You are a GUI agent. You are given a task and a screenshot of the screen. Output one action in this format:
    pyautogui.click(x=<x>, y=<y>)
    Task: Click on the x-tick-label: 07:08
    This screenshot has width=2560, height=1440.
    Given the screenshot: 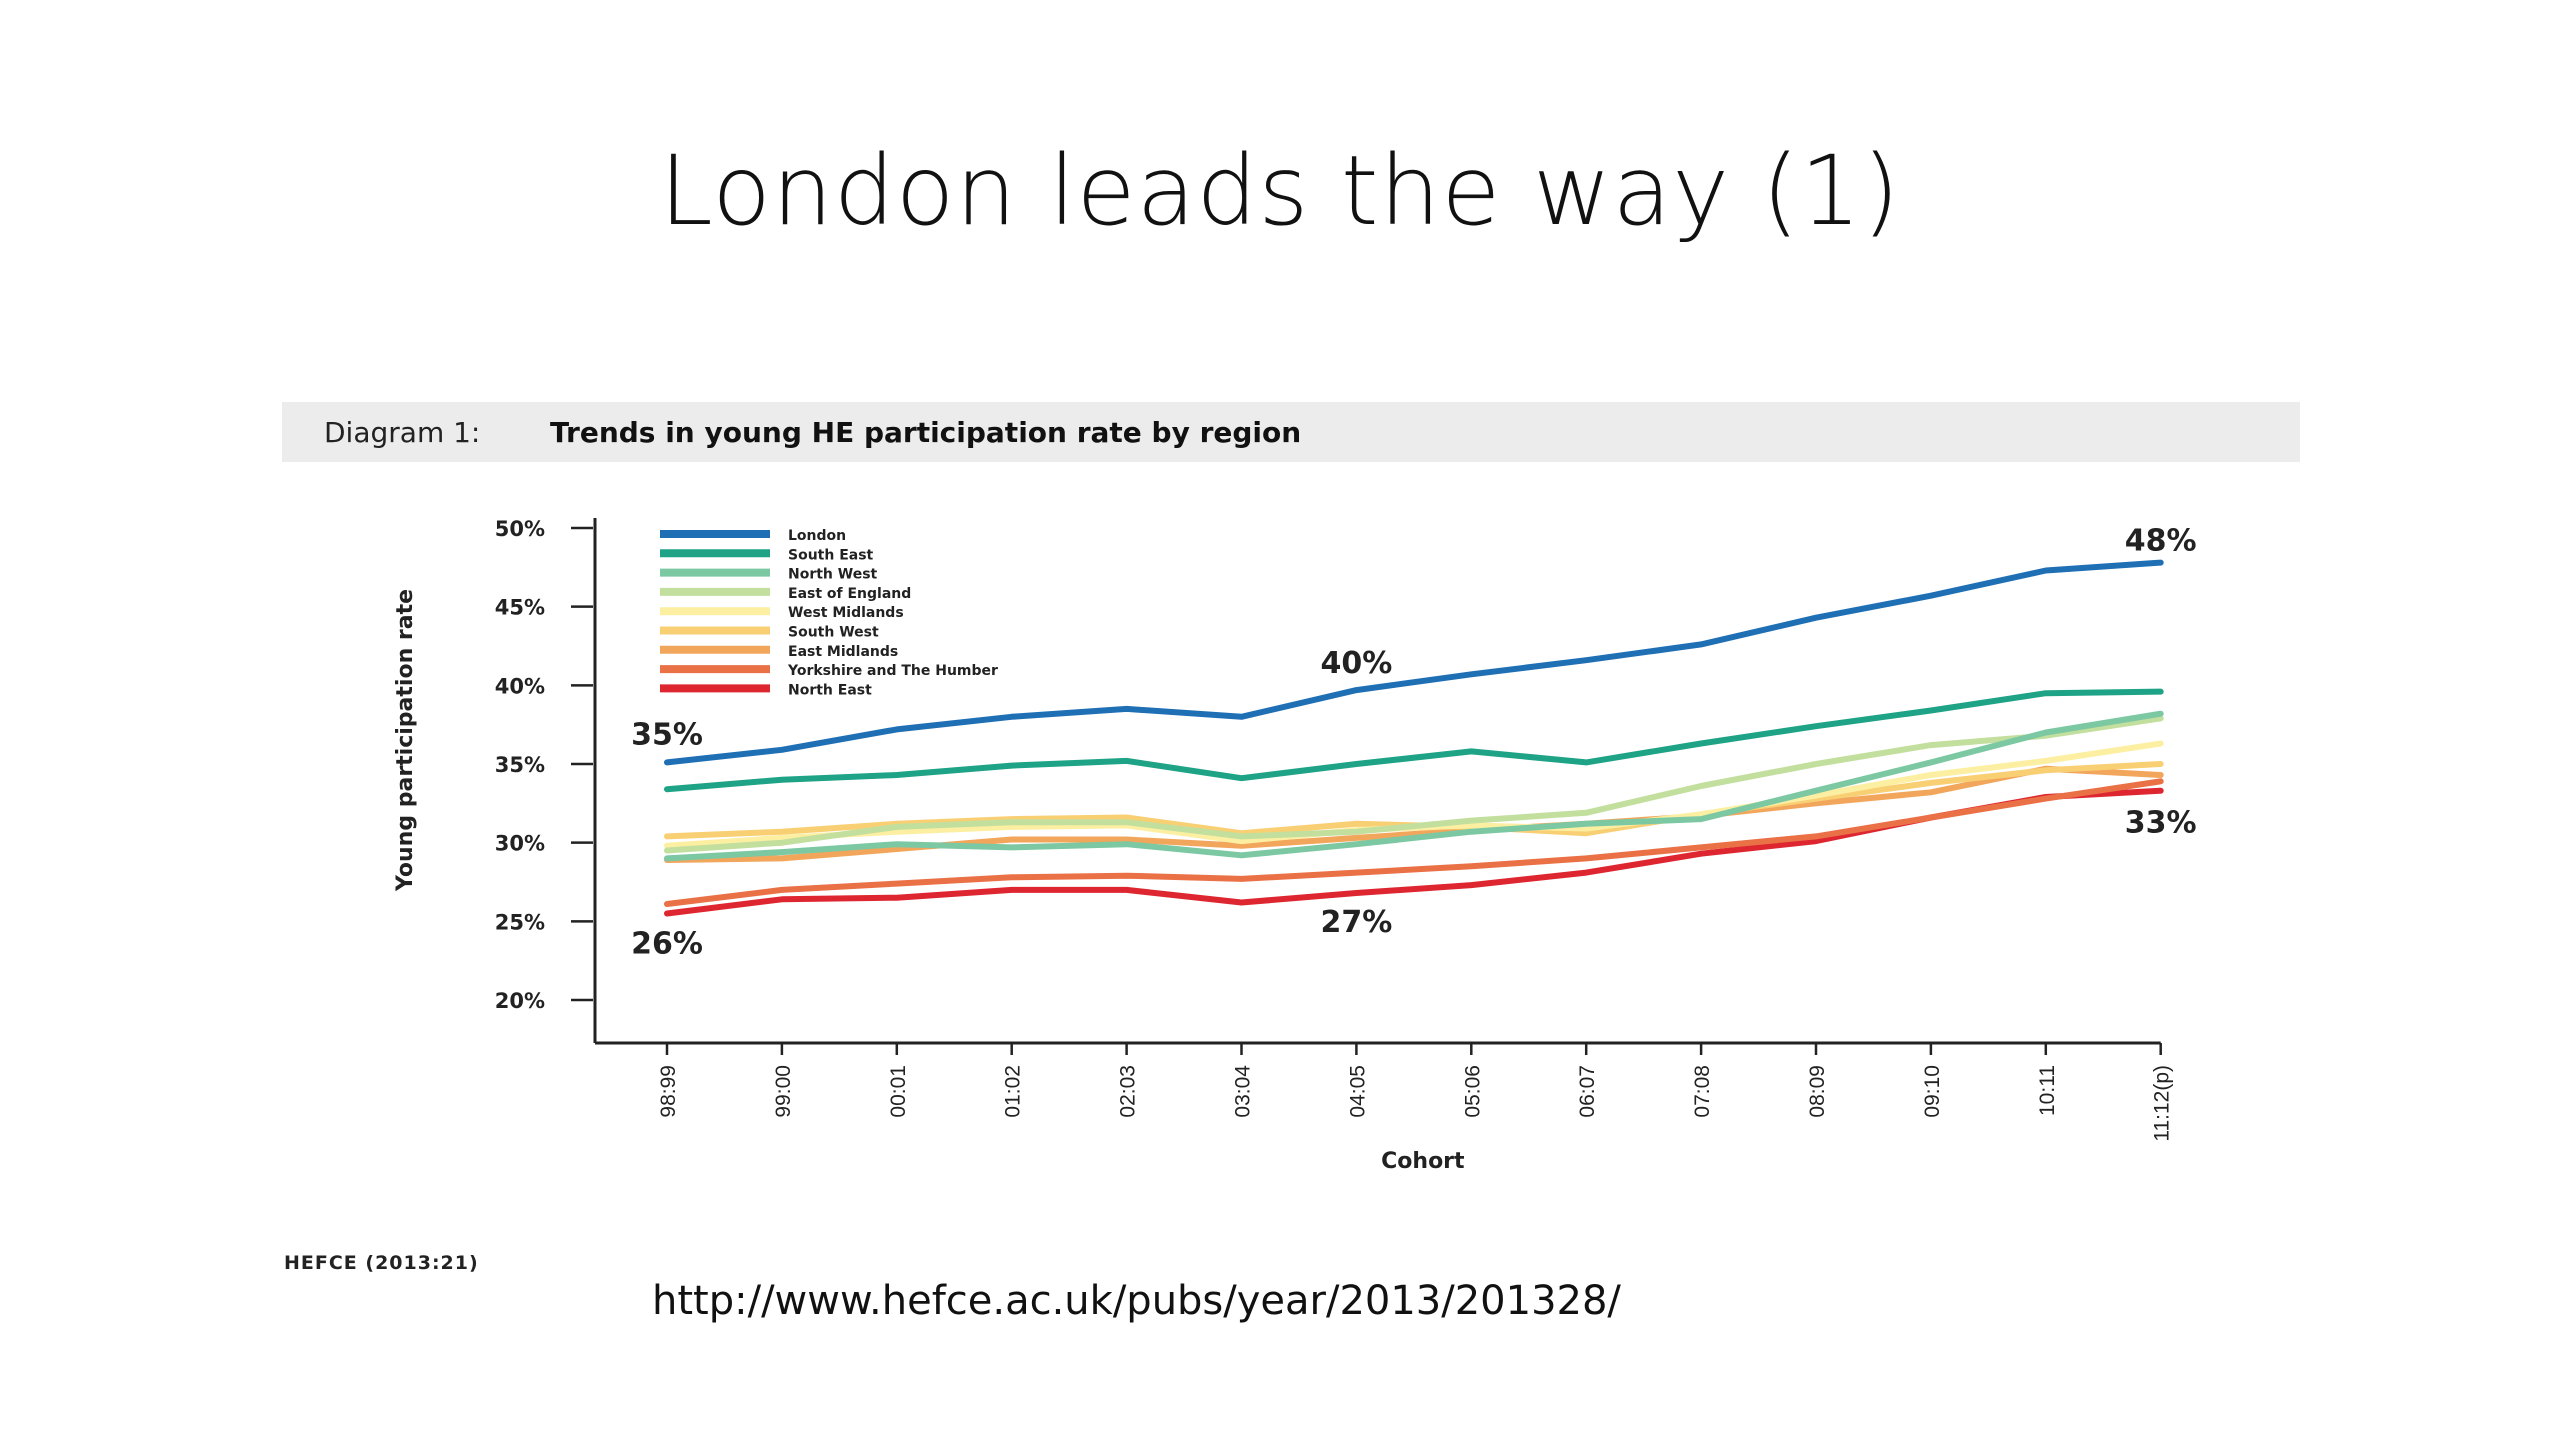 What is the action you would take?
    pyautogui.click(x=1702, y=1091)
    